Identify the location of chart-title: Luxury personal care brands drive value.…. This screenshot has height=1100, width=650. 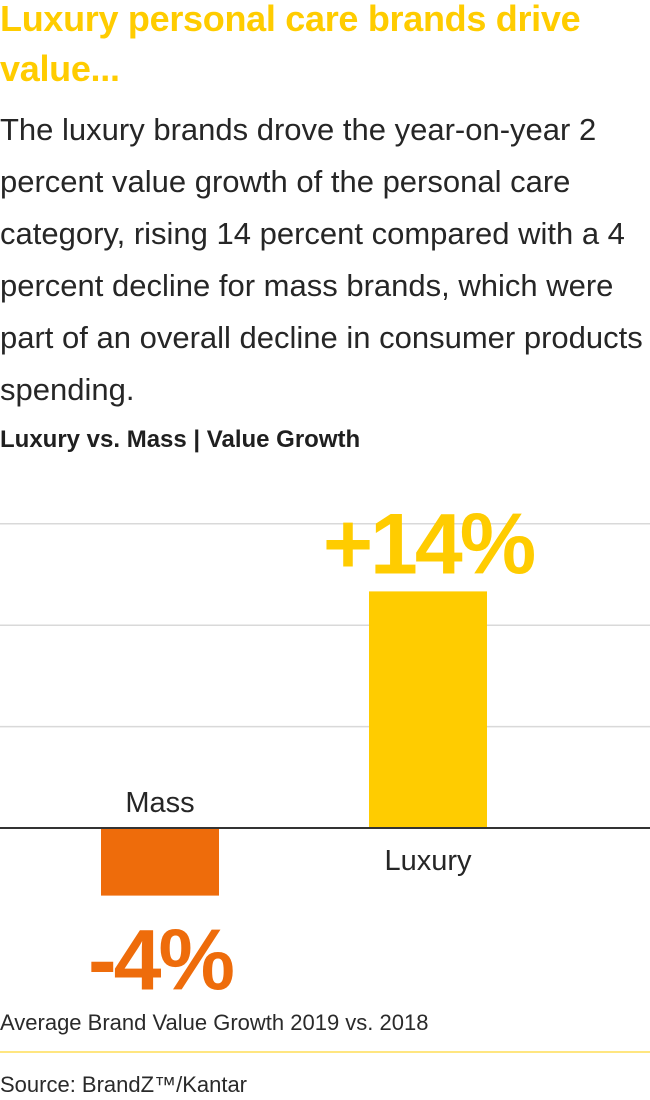
(290, 44).